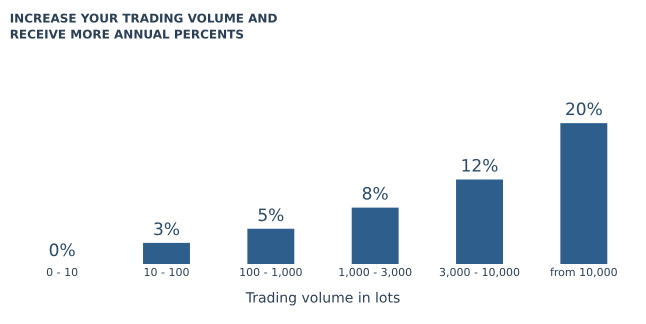 Image resolution: width=646 pixels, height=324 pixels. What do you see at coordinates (166, 230) in the screenshot?
I see `data-label: 3%` at bounding box center [166, 230].